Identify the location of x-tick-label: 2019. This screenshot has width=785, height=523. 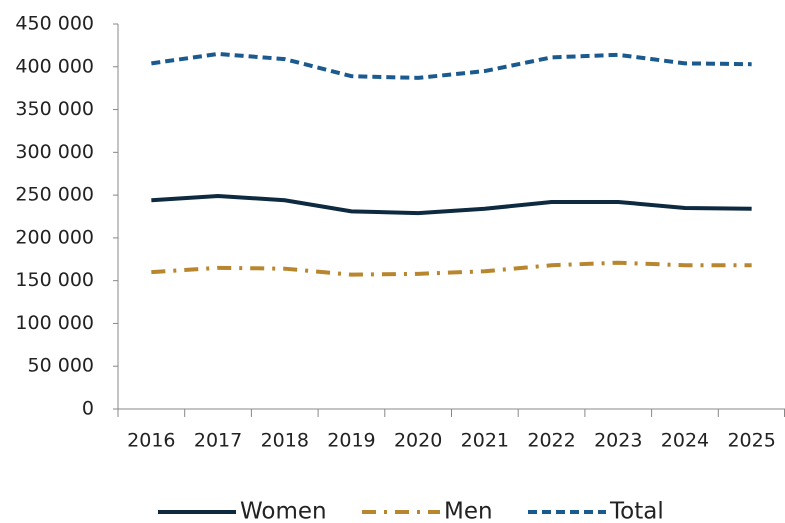
(351, 441).